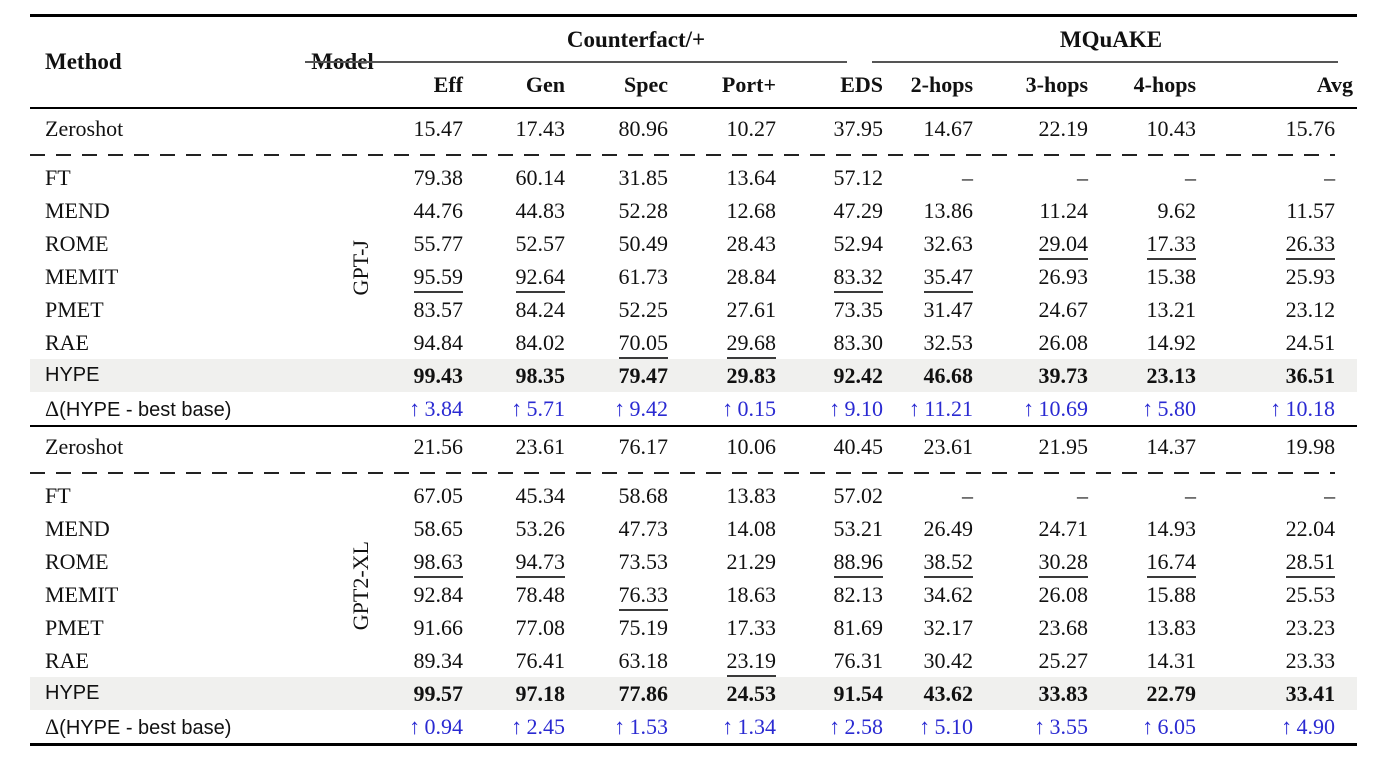  Describe the element at coordinates (540, 243) in the screenshot. I see `value-cell: 52.57` at that location.